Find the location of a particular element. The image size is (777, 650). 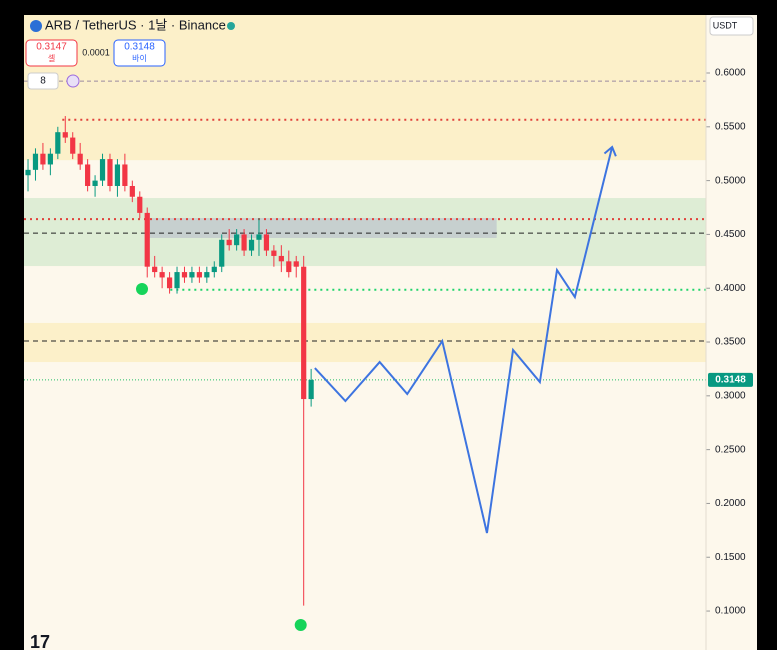

indicator-count: 8 is located at coordinates (43, 81).